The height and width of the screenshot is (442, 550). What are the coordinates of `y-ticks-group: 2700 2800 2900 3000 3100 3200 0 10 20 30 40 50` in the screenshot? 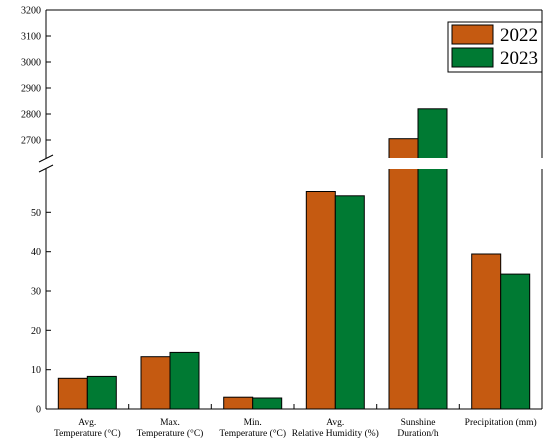 It's located at (36, 211).